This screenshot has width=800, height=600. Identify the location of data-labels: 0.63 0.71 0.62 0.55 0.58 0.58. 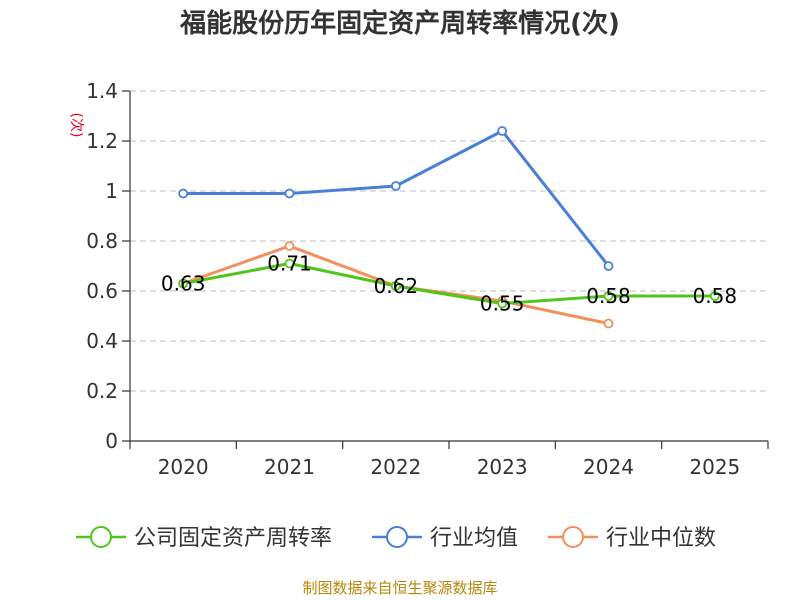
(449, 284).